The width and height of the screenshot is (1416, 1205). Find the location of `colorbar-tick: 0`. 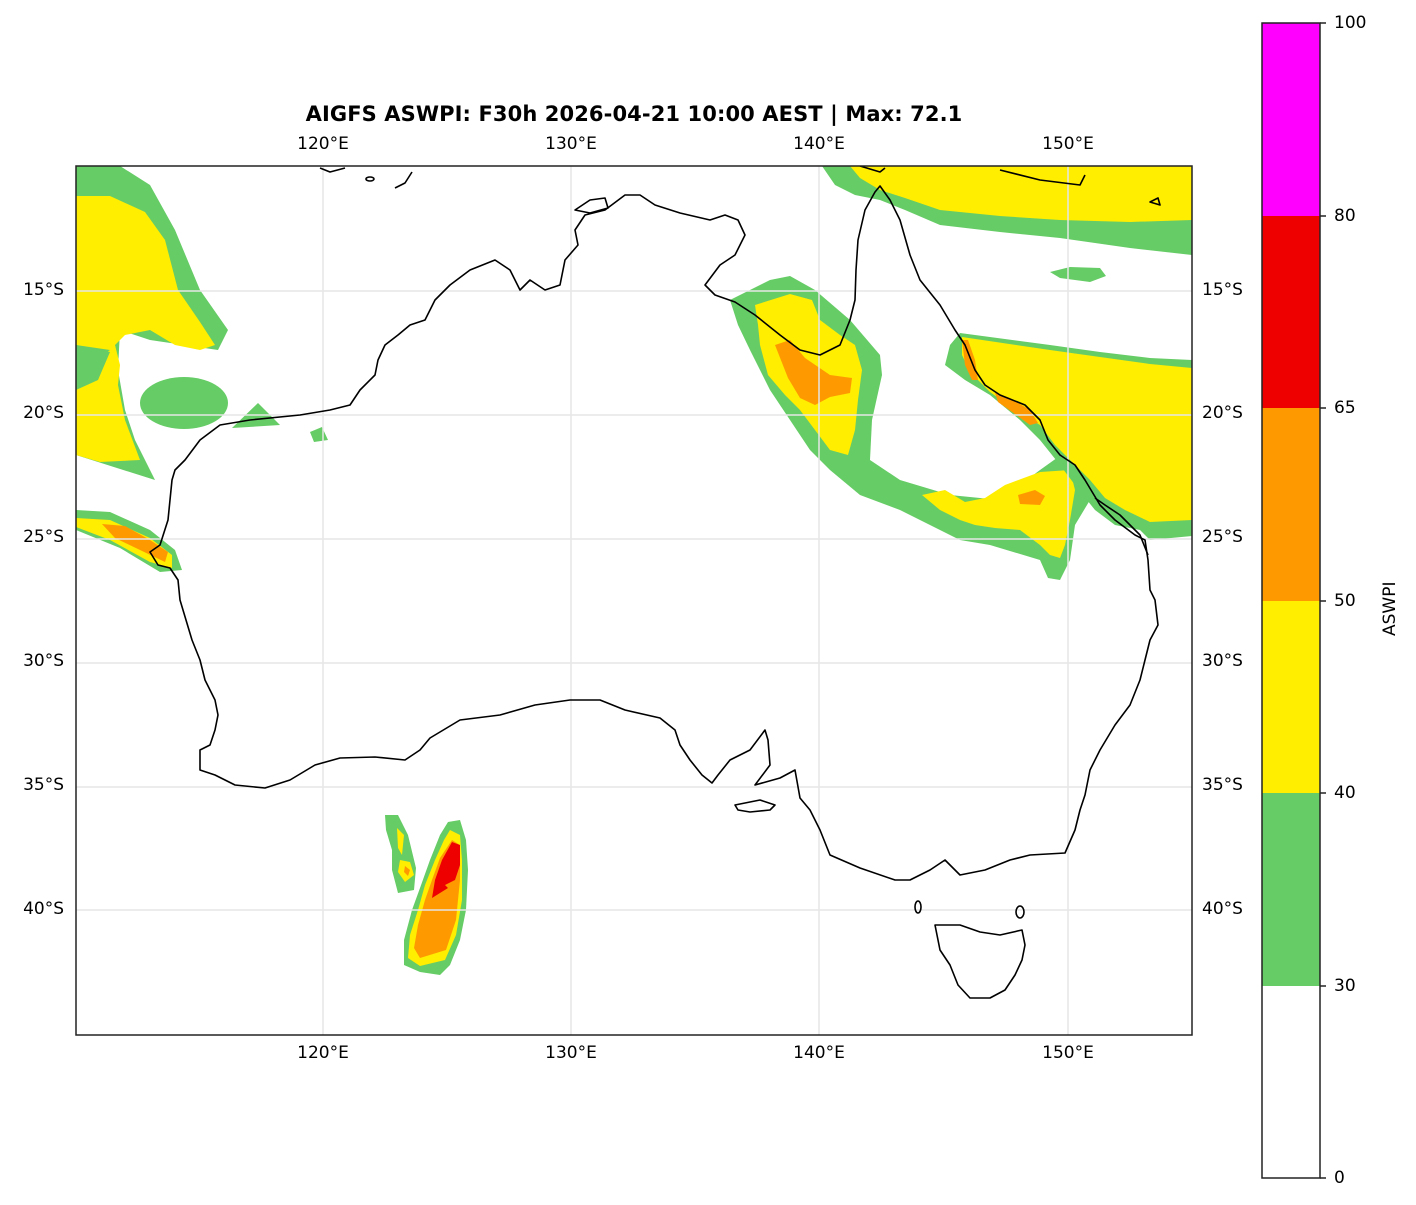

colorbar-tick: 0 is located at coordinates (1339, 1178).